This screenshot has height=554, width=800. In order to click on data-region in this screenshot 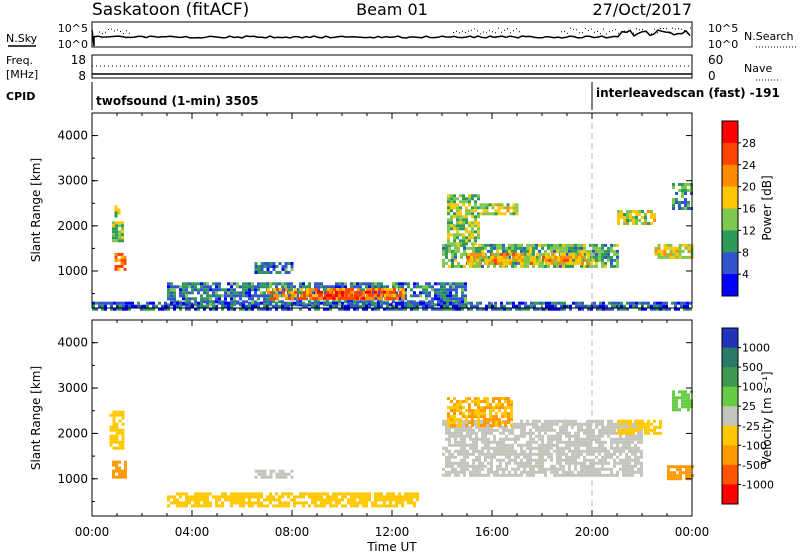, I will do `click(117, 430)`.